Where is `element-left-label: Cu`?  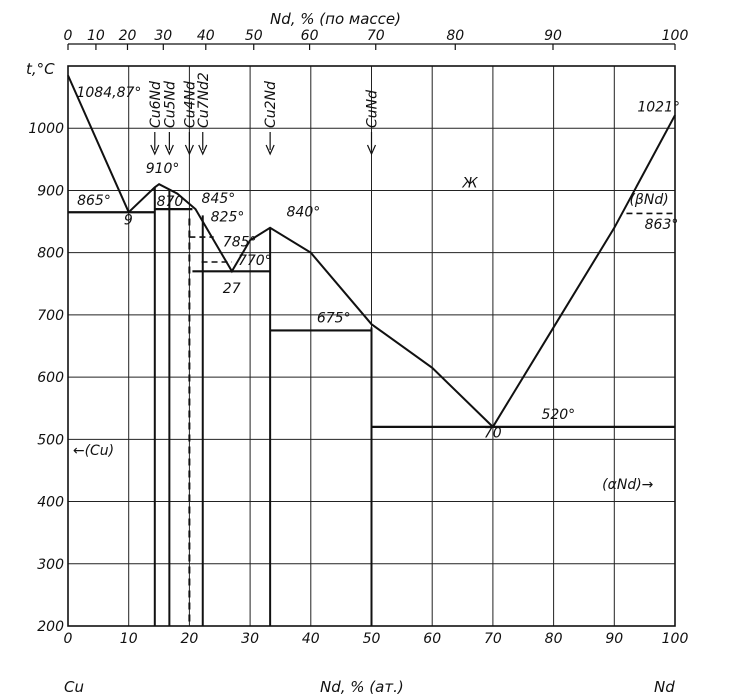
element-left-label: Cu is located at coordinates (74, 687).